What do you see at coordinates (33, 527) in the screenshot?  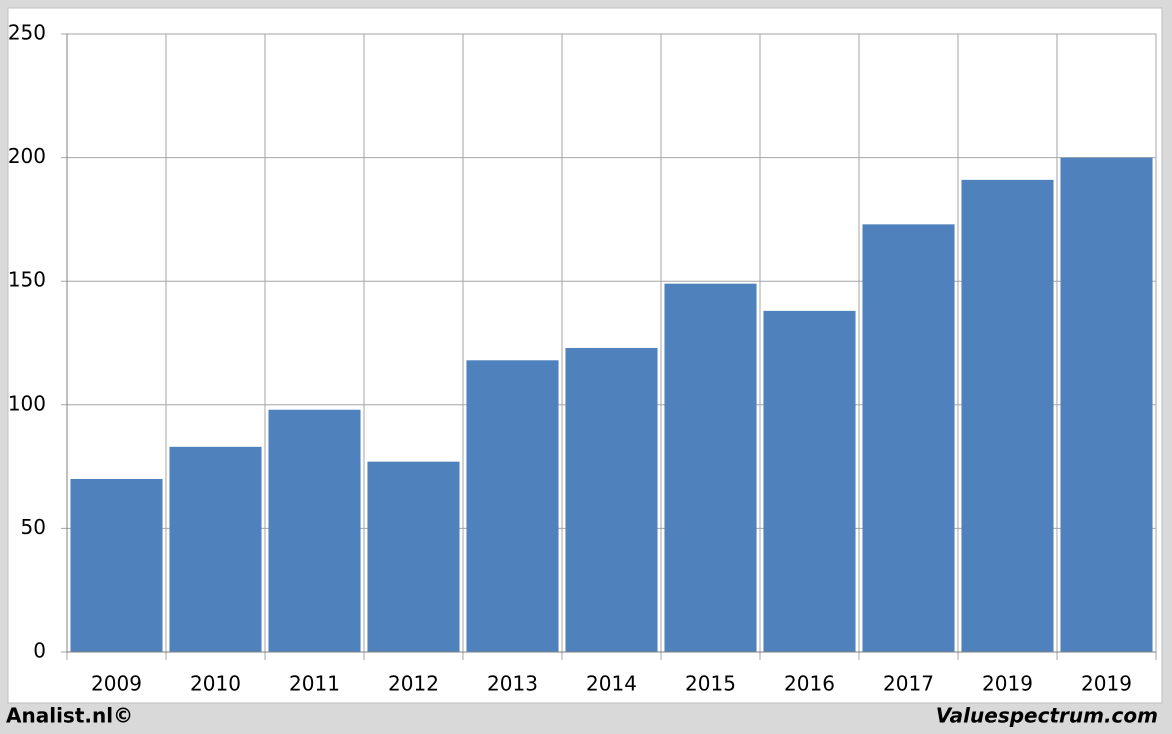 I see `y-tick-label: 50` at bounding box center [33, 527].